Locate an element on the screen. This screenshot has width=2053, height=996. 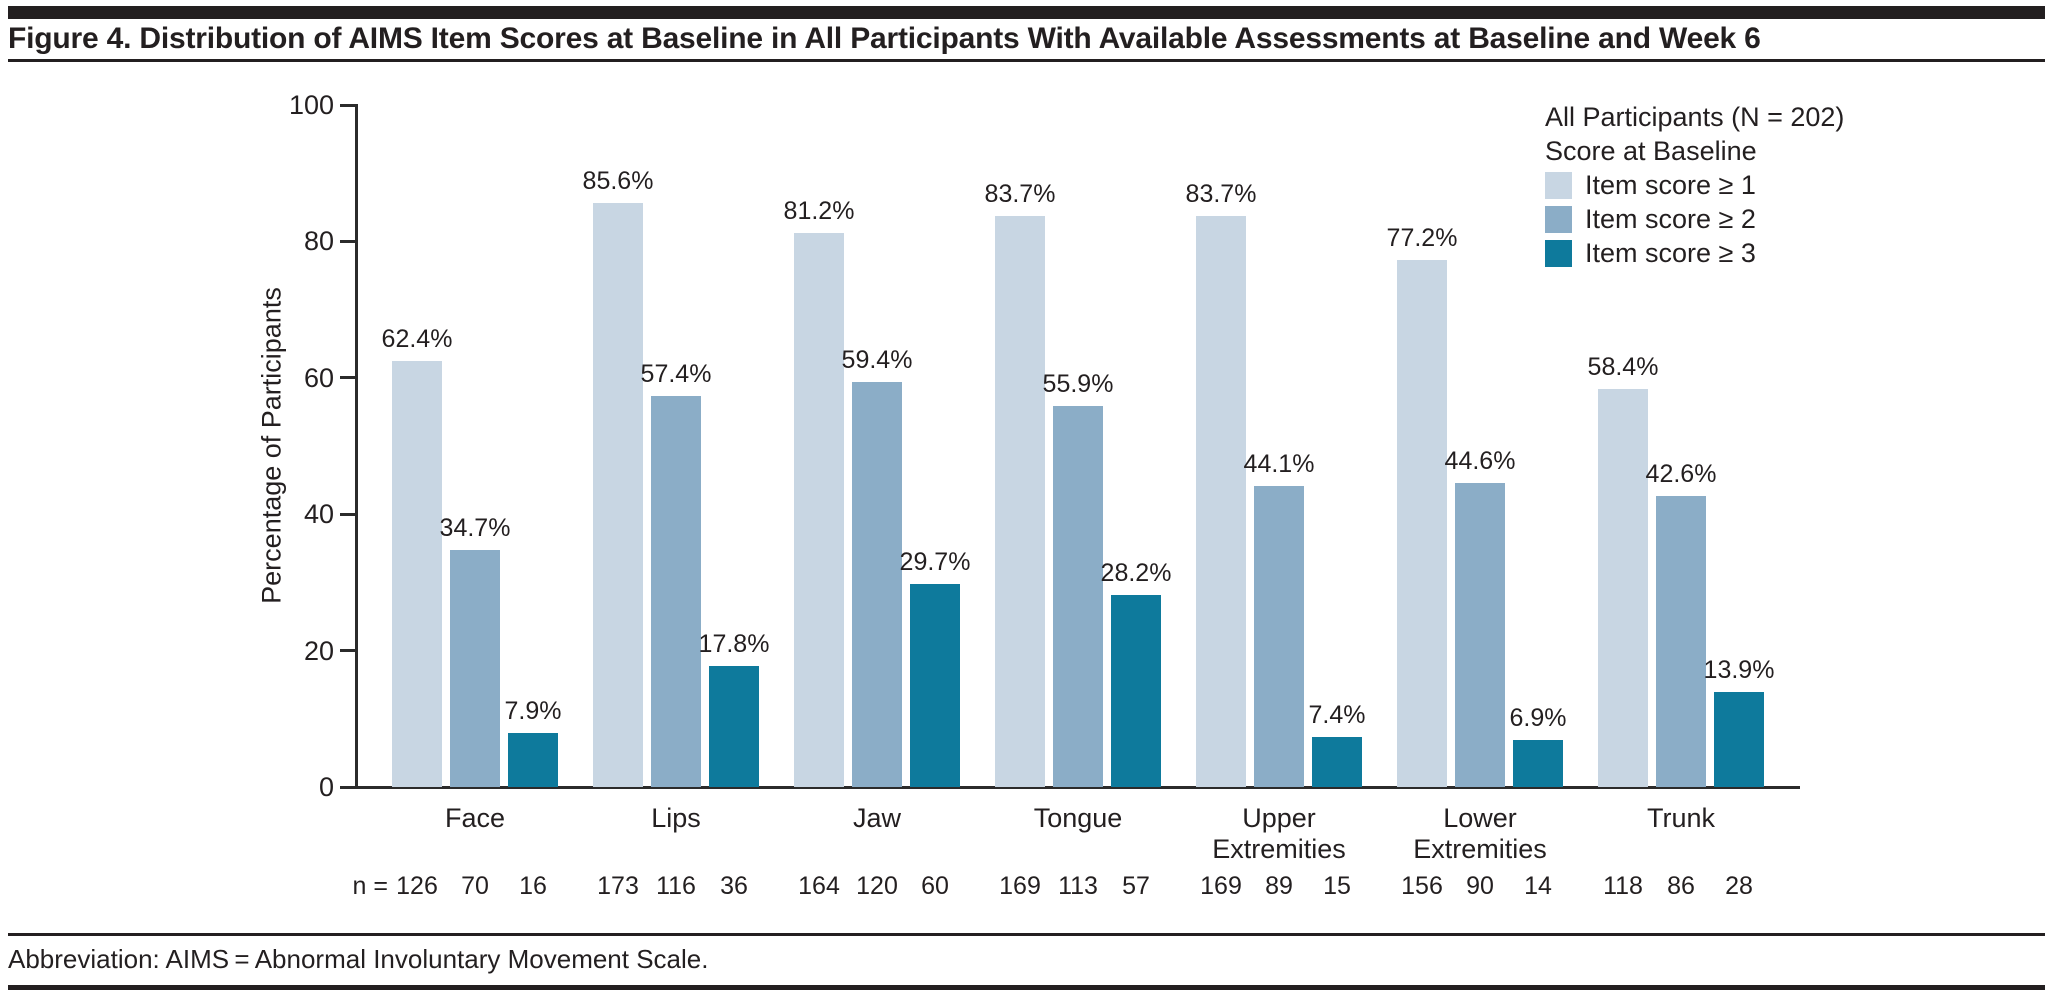
y-tick-label: 80 is located at coordinates (318, 241).